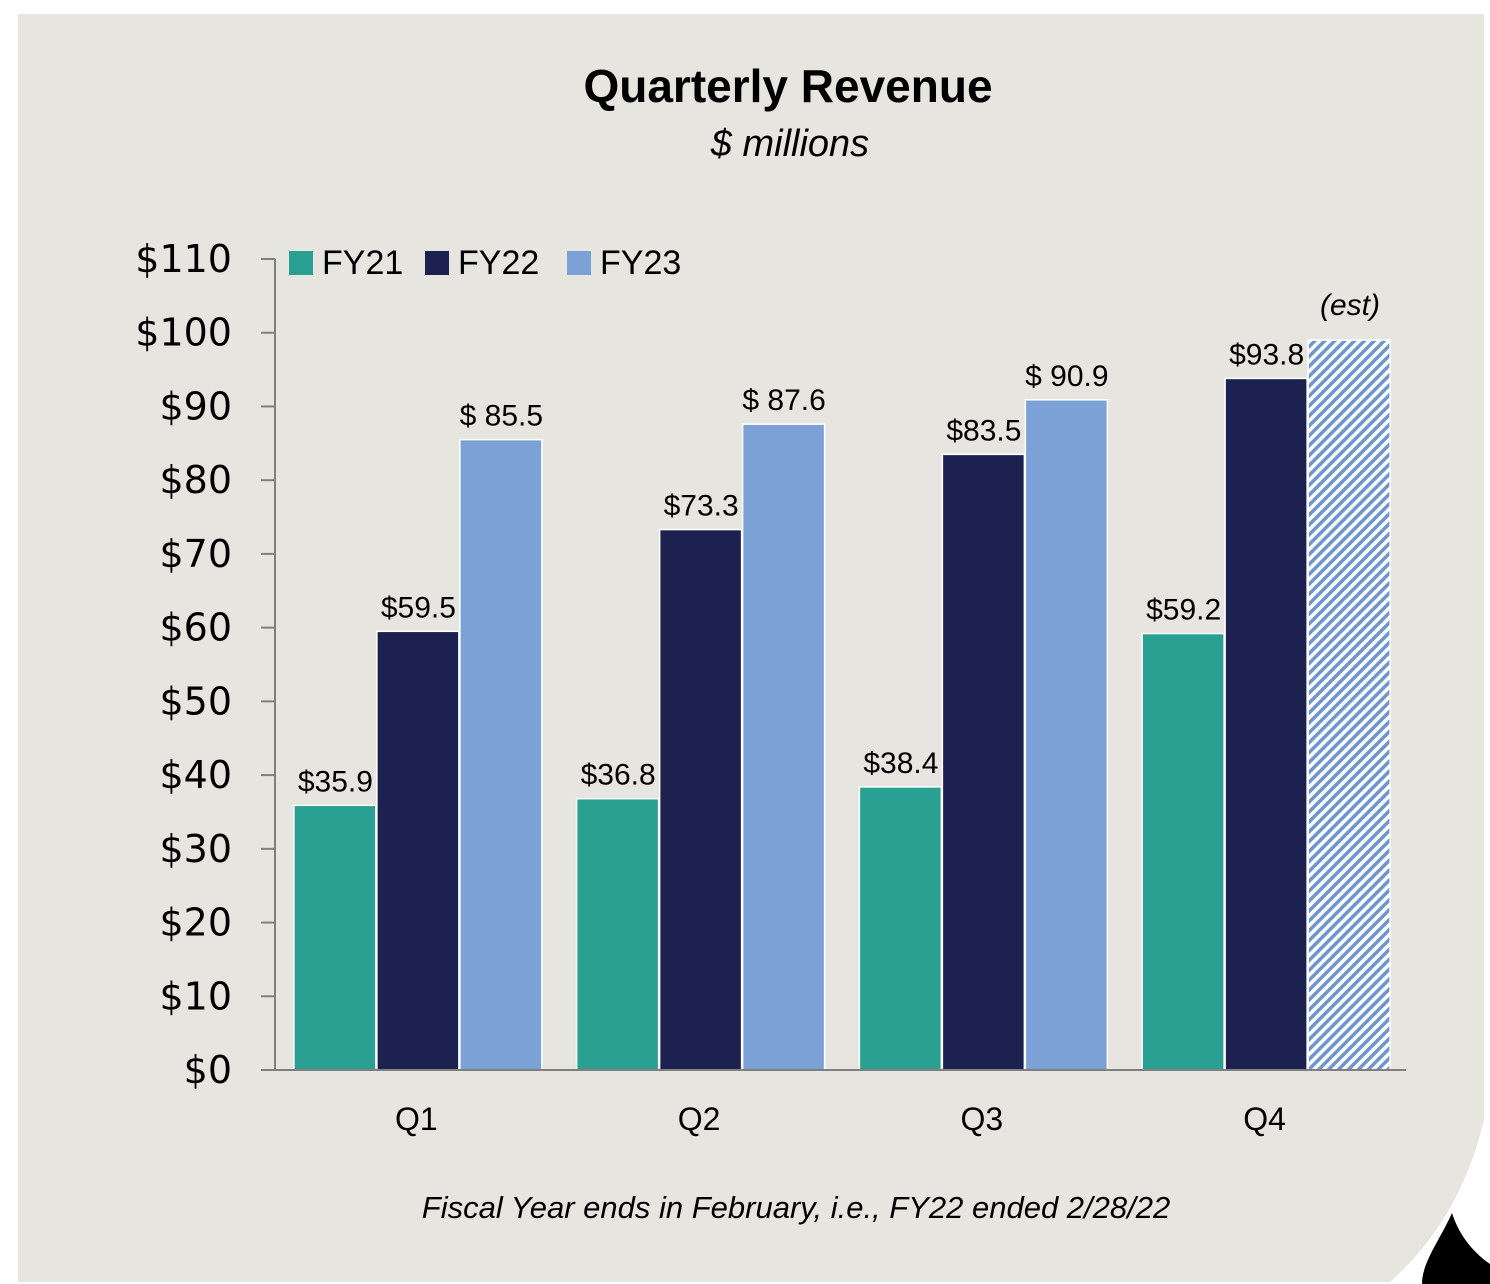  I want to click on legend-label-fy23: FY23, so click(640, 263).